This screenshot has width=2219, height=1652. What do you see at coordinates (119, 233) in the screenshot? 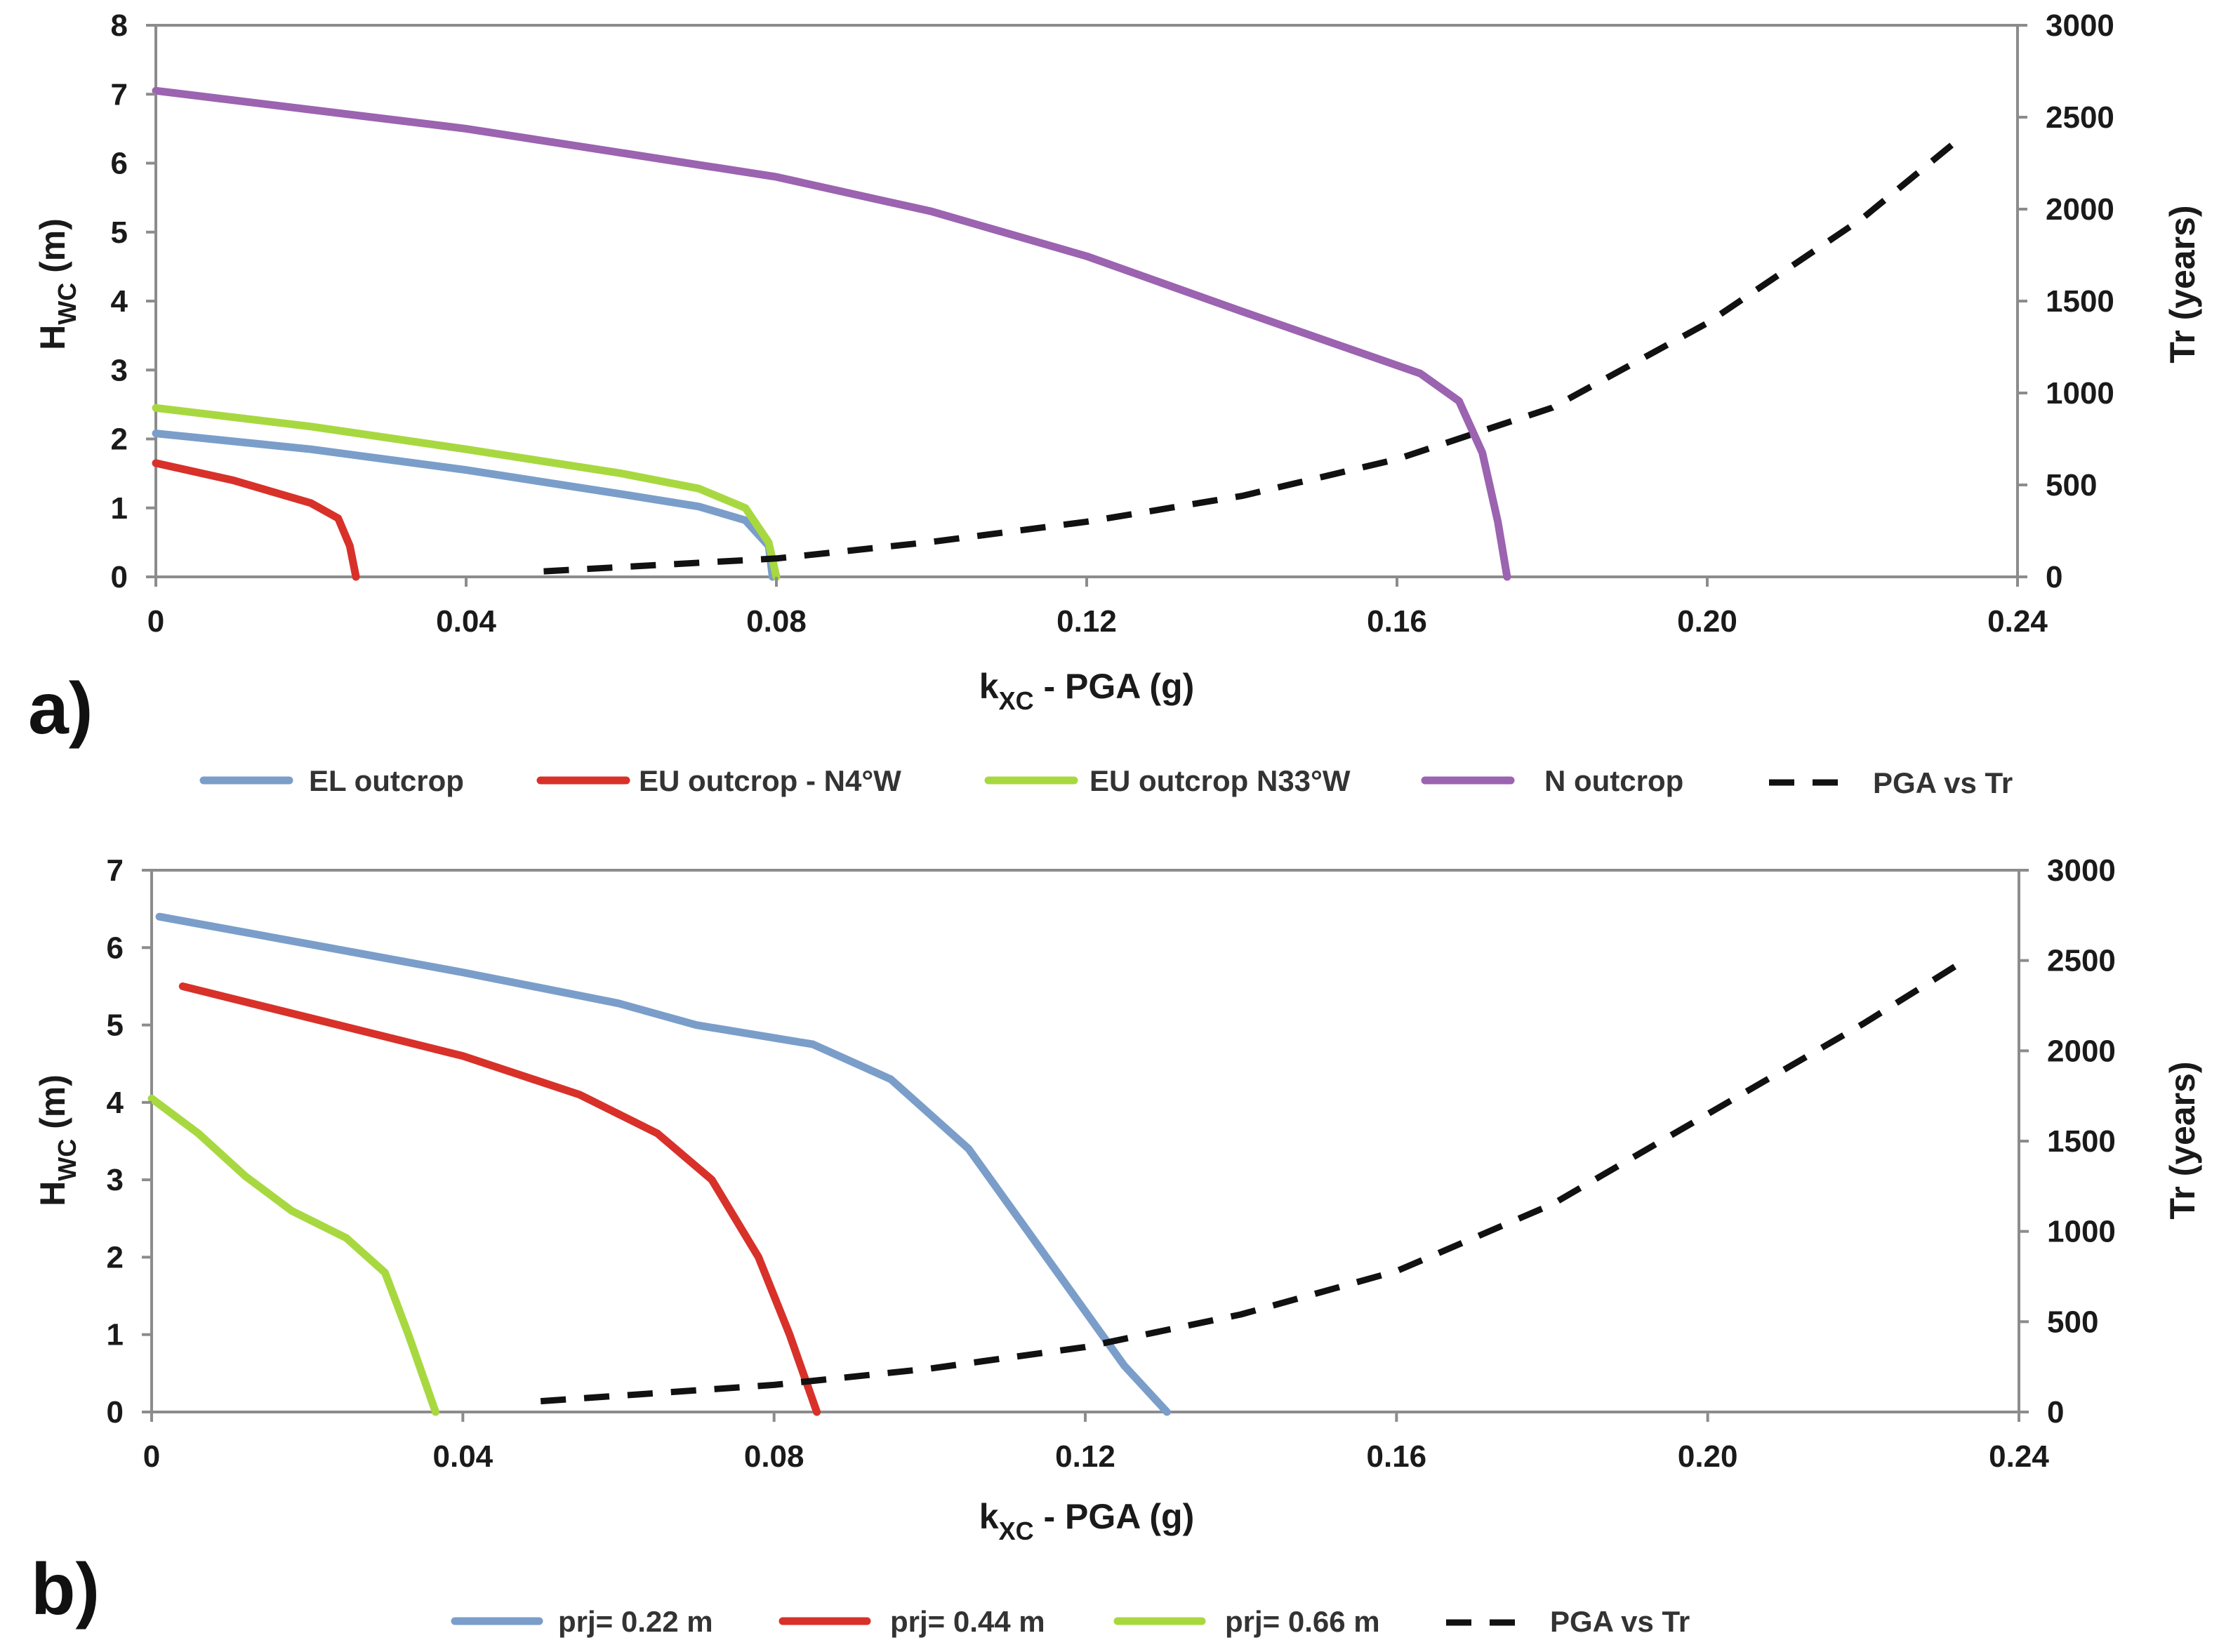
I see `panel-a-ytick-label: 5` at bounding box center [119, 233].